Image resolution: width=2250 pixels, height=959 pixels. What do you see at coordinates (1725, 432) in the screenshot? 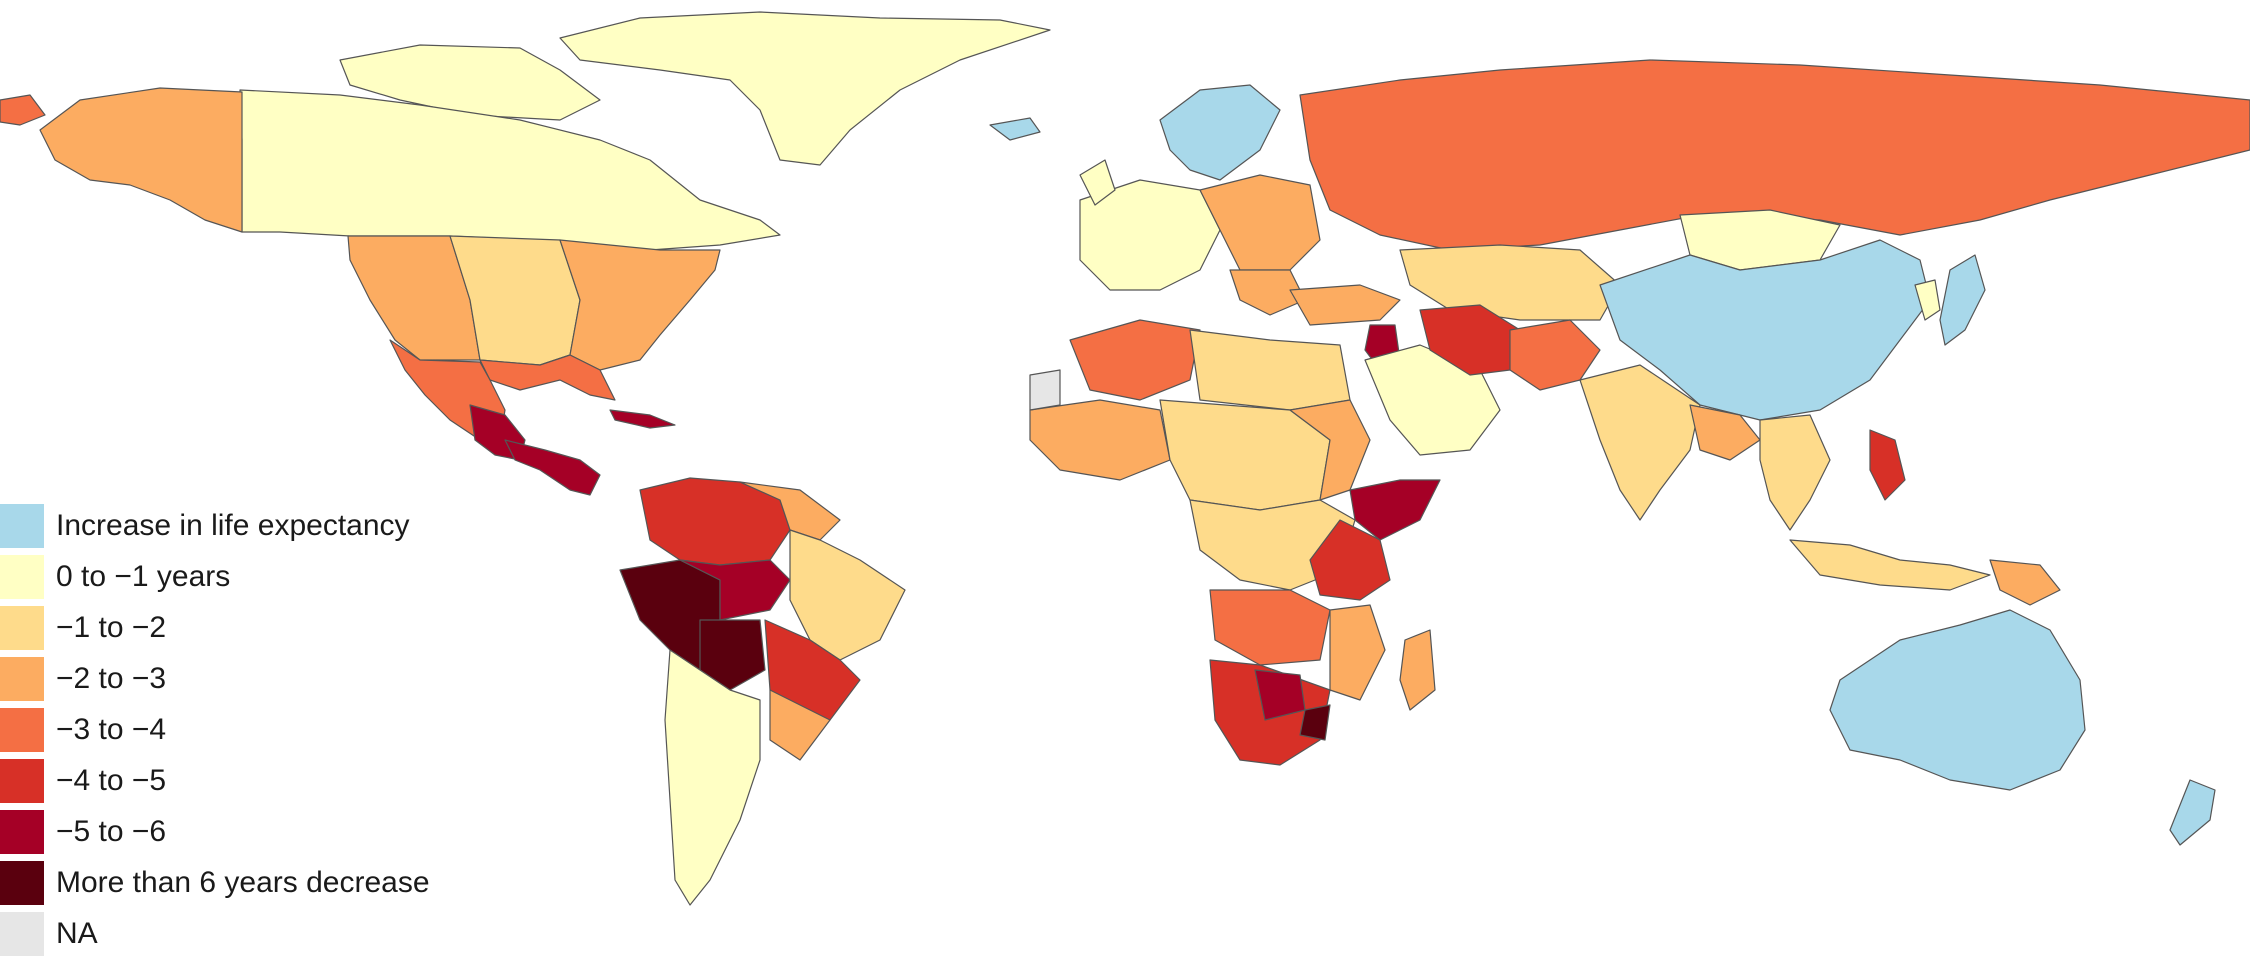
I see `region-south-asia-east` at bounding box center [1725, 432].